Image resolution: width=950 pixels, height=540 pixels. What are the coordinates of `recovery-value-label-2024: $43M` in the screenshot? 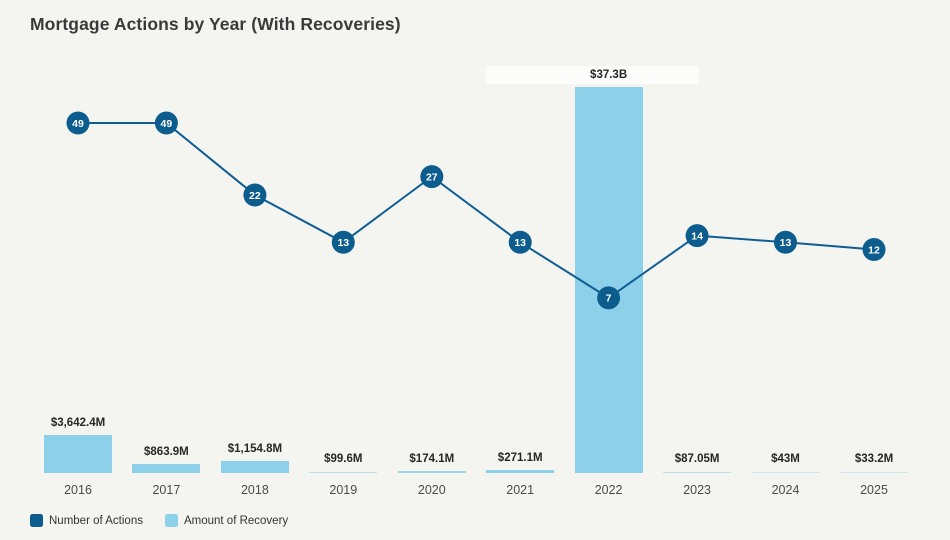 It's located at (785, 459).